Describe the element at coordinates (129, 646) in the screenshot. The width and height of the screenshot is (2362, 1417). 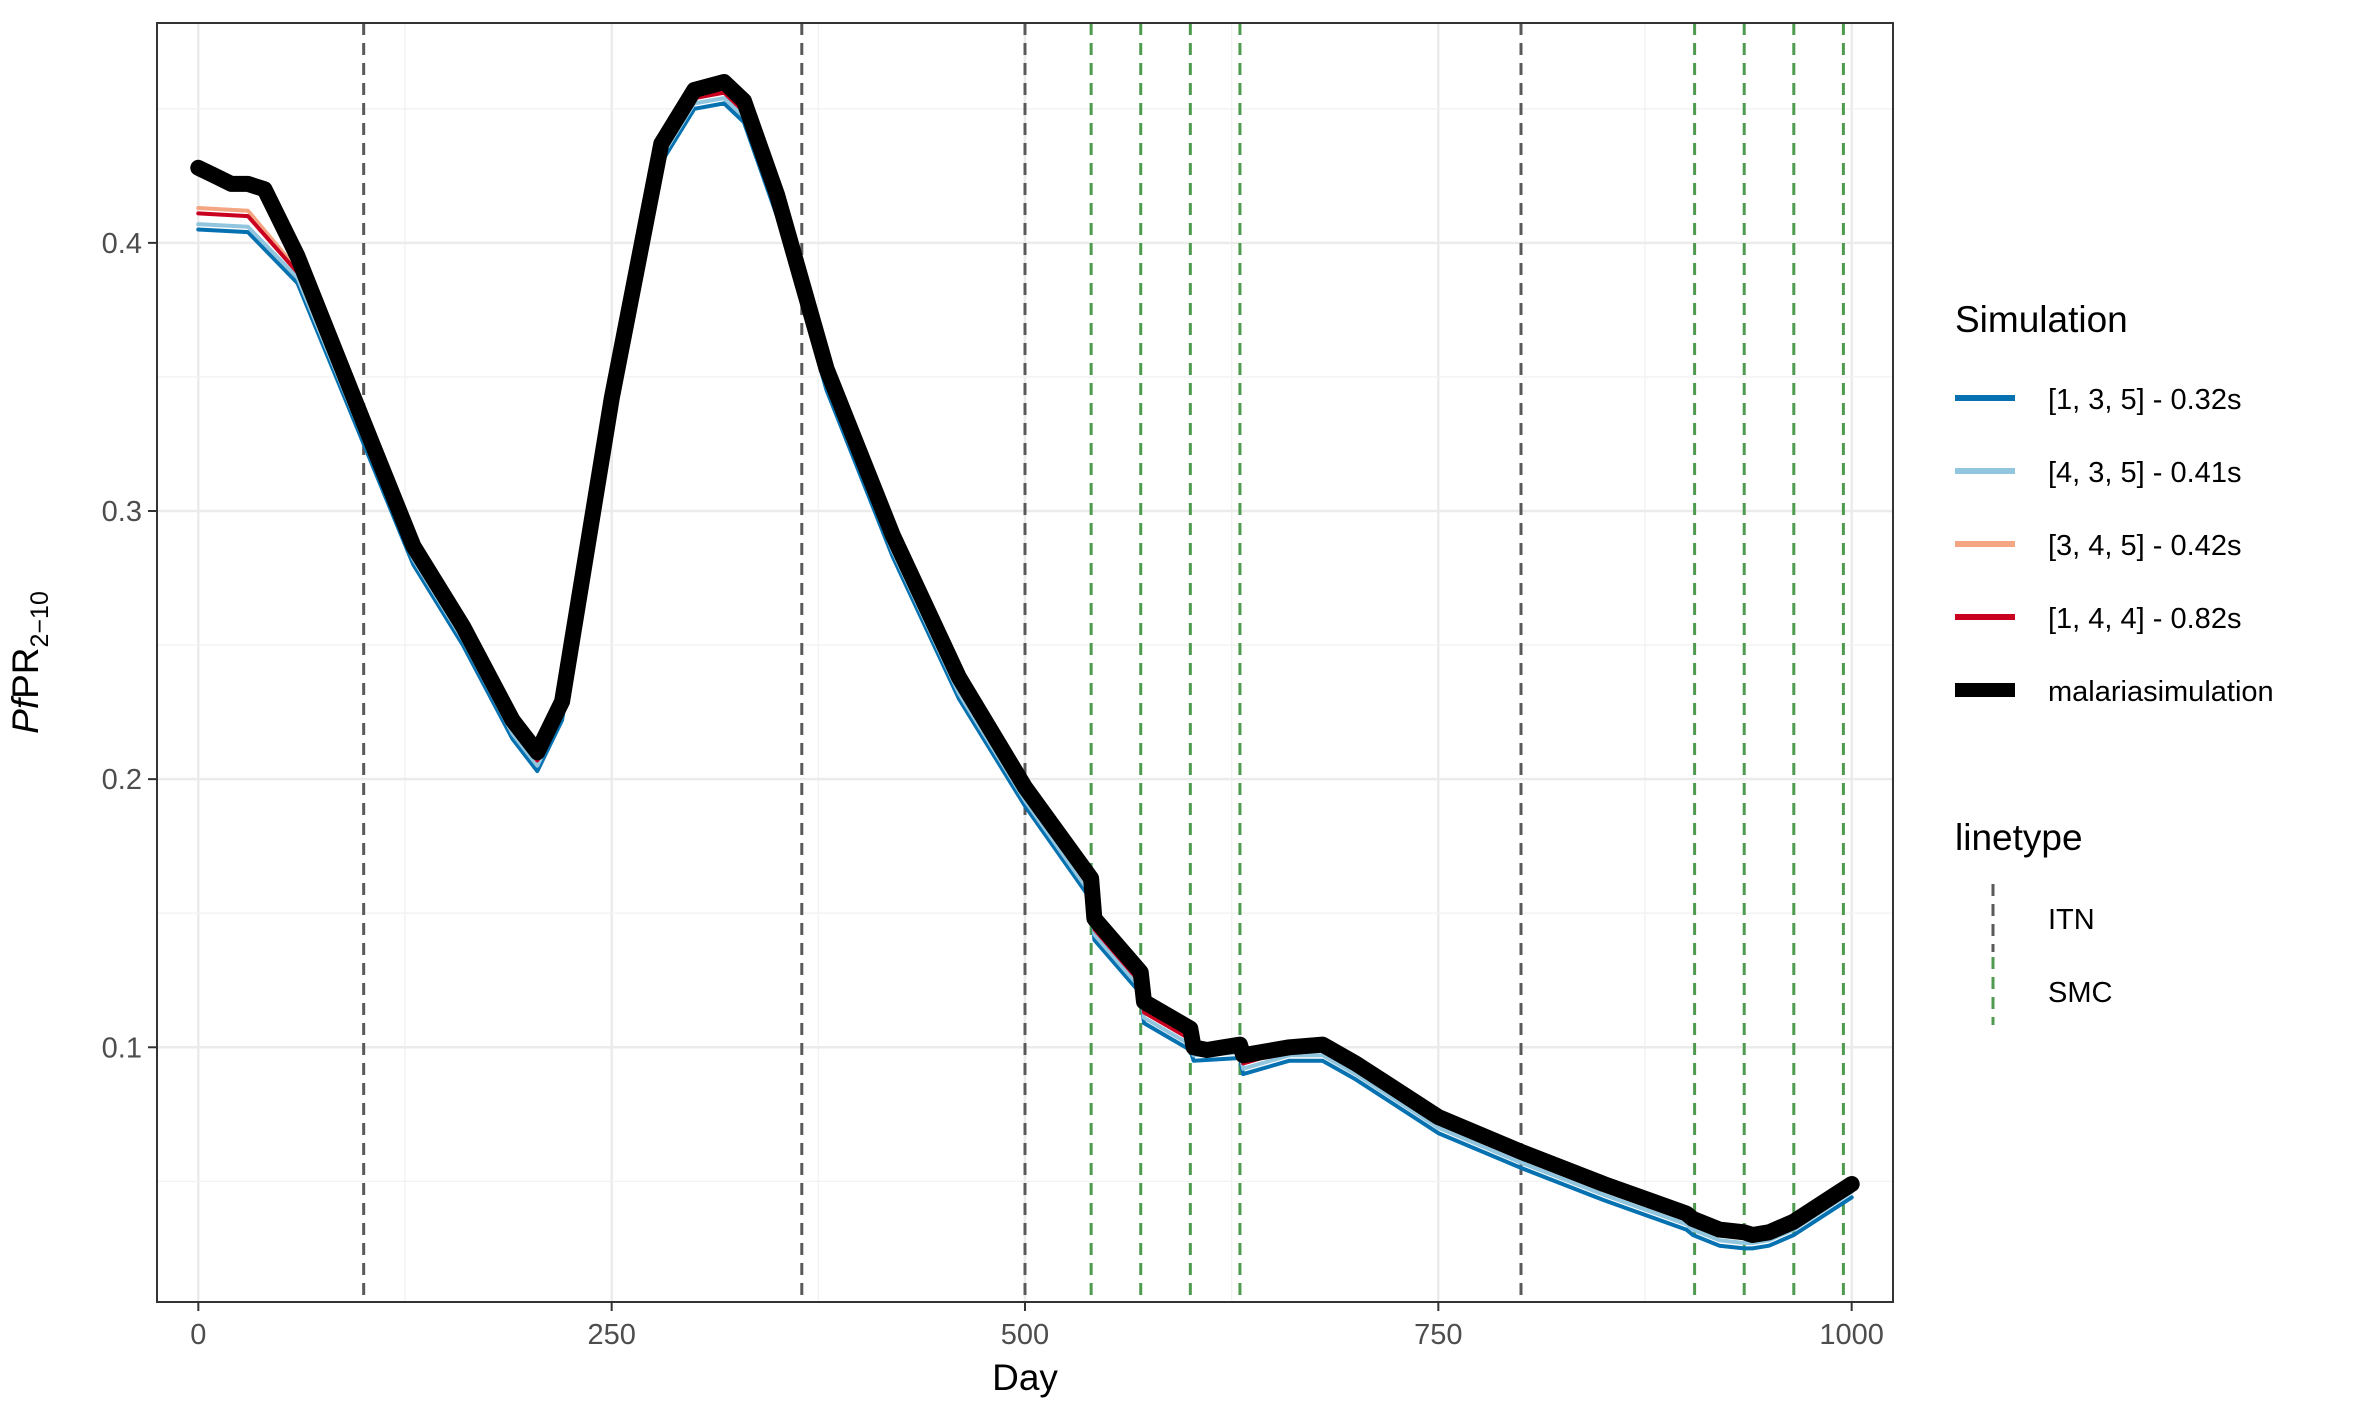
I see `y-axis: 0.1 0.2 0.3 0.4` at that location.